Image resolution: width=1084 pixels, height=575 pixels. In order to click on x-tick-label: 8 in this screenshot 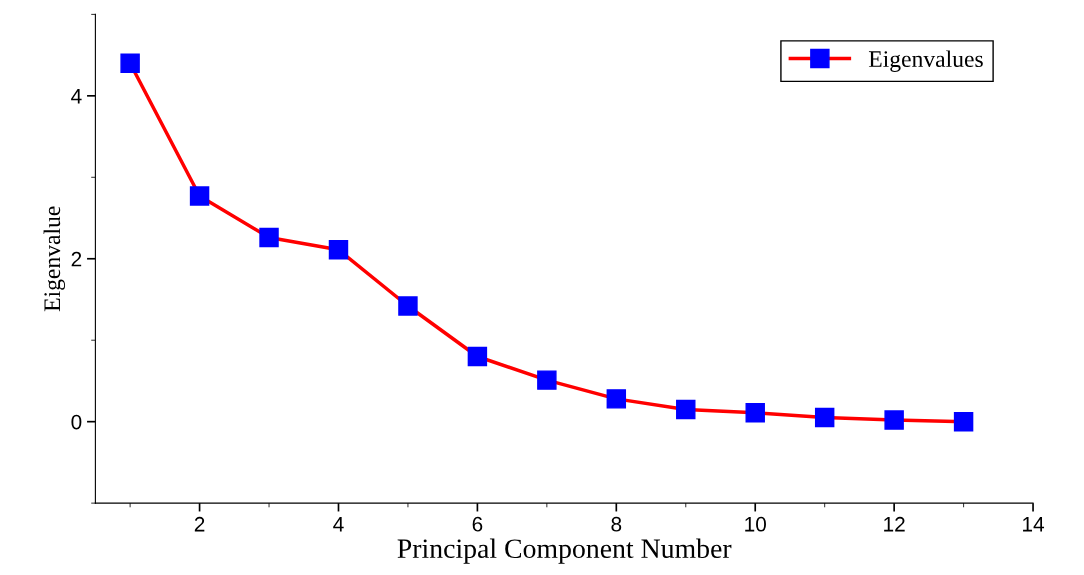, I will do `click(616, 524)`.